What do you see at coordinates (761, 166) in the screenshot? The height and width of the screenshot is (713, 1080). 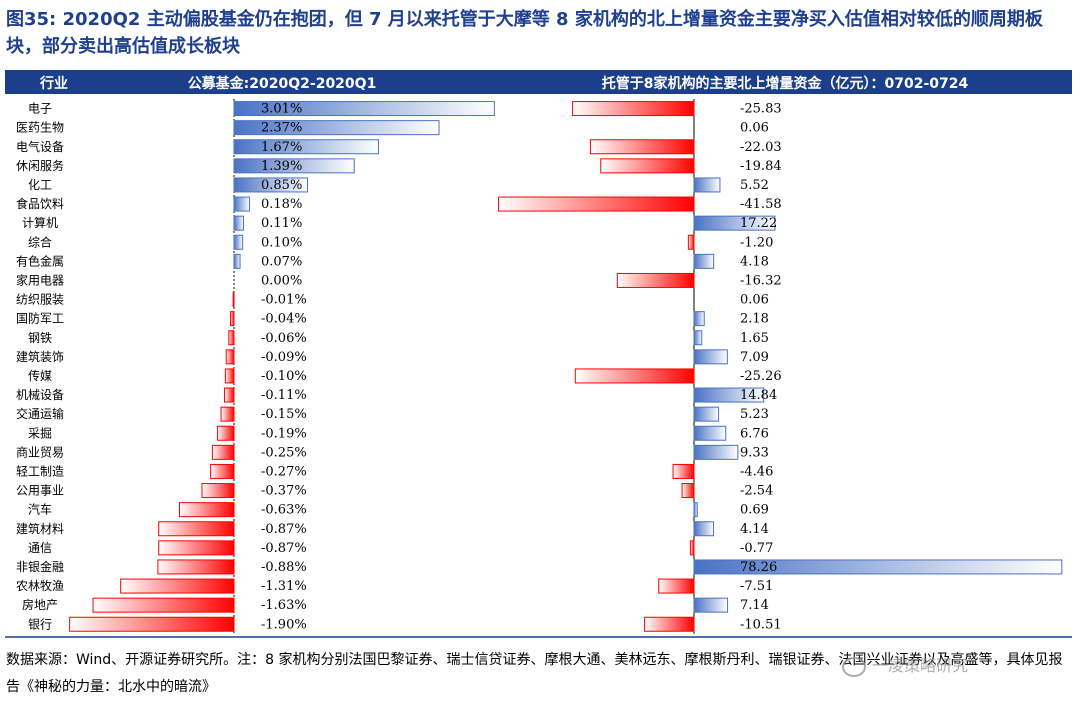 I see `north-value-label: -19.84` at bounding box center [761, 166].